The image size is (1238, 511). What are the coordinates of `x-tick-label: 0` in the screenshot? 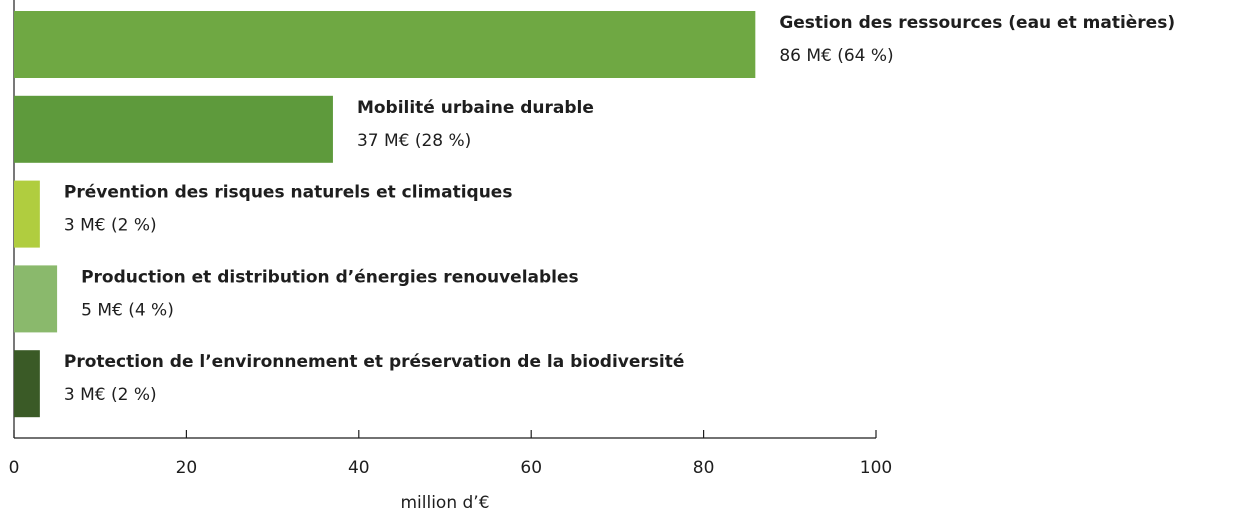 It's located at (14, 468).